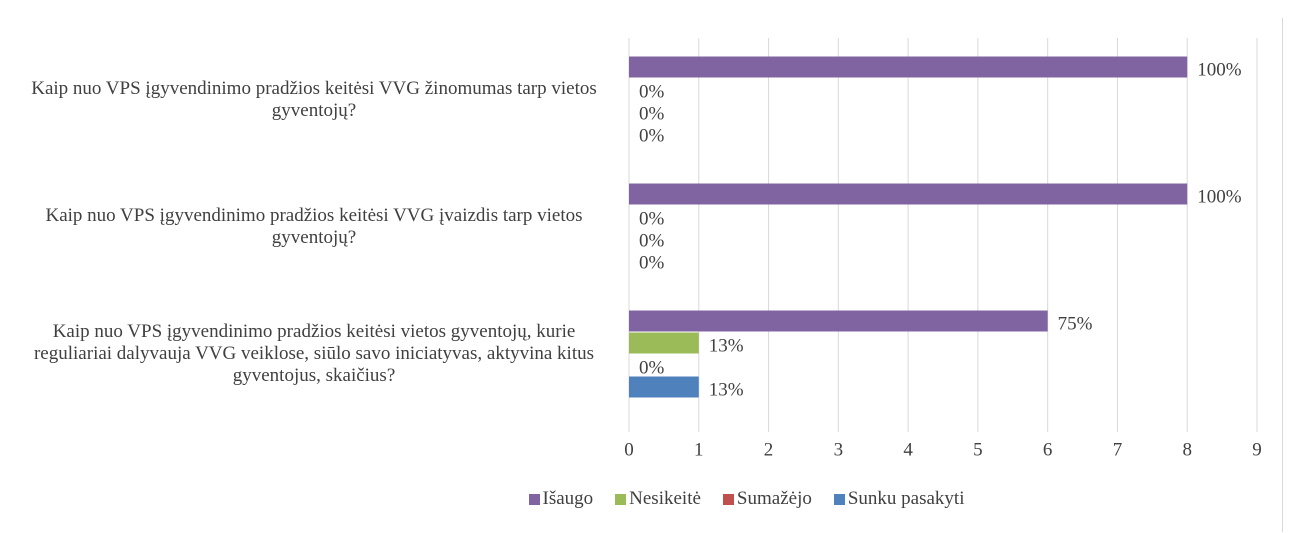 The height and width of the screenshot is (533, 1293). Describe the element at coordinates (699, 449) in the screenshot. I see `x-tick-label: 1` at that location.